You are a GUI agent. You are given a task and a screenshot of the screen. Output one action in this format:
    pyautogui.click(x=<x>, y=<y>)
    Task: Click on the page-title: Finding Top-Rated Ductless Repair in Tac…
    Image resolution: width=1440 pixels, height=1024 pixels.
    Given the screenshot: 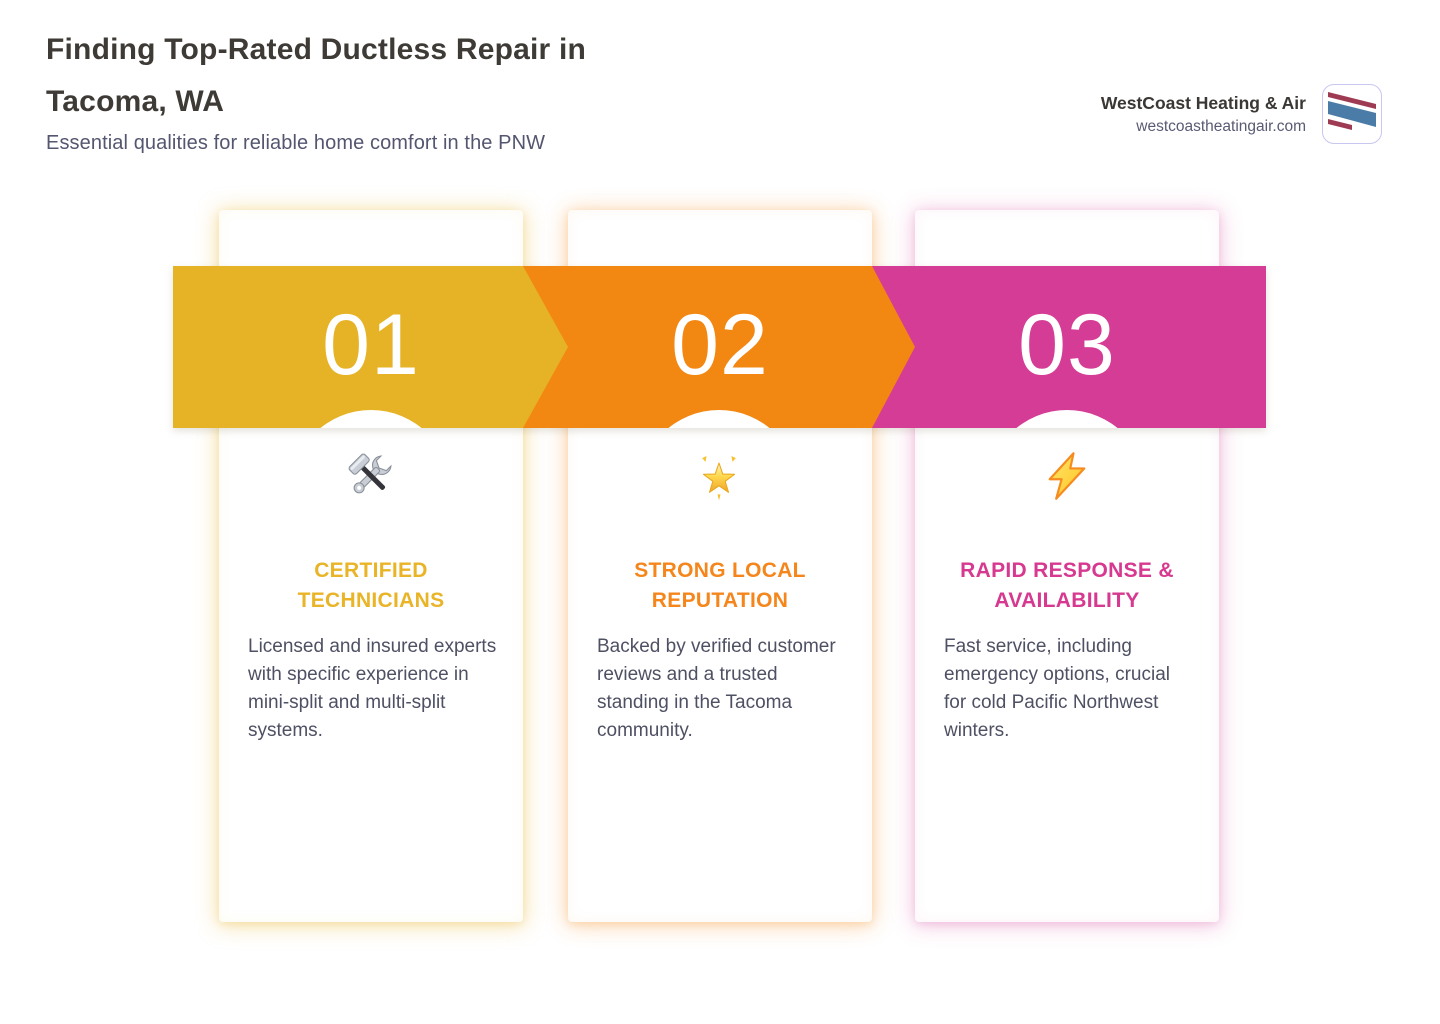 What is the action you would take?
    pyautogui.click(x=316, y=75)
    